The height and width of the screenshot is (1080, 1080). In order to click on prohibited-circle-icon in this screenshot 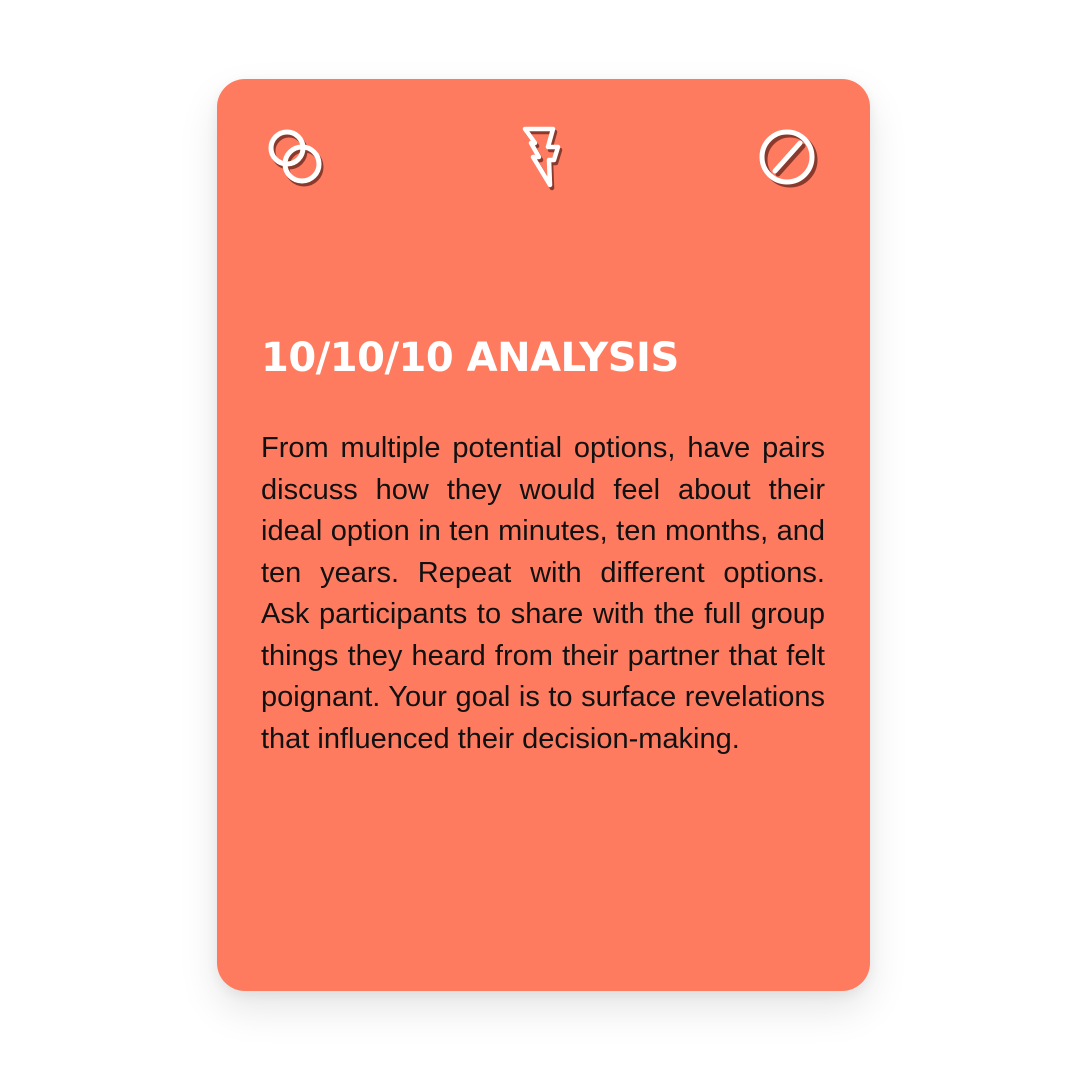, I will do `click(791, 161)`.